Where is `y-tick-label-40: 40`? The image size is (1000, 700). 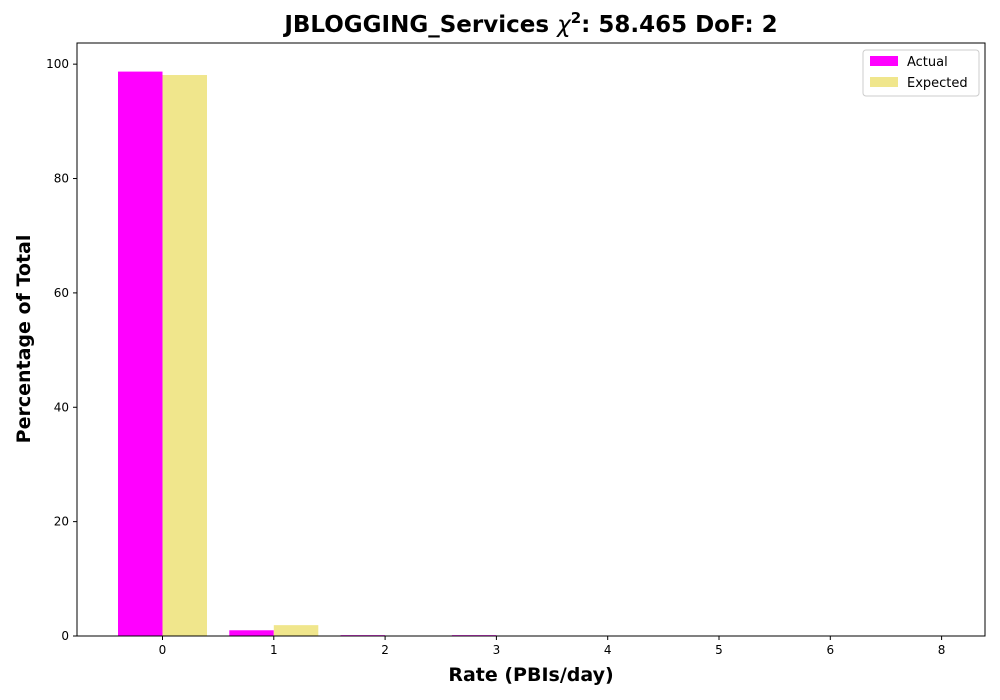 y-tick-label-40: 40 is located at coordinates (61, 407).